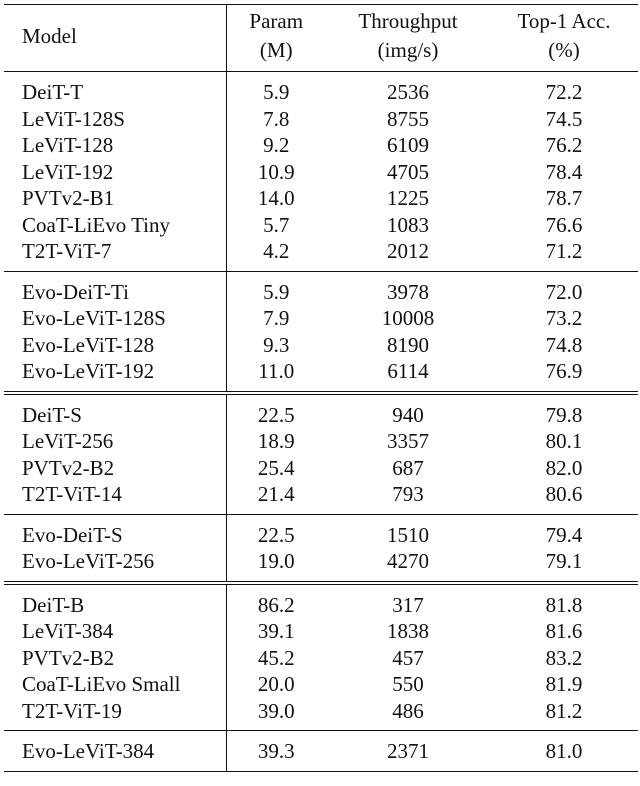 Image resolution: width=640 pixels, height=786 pixels. Describe the element at coordinates (408, 198) in the screenshot. I see `cell-throughput: 1225` at that location.